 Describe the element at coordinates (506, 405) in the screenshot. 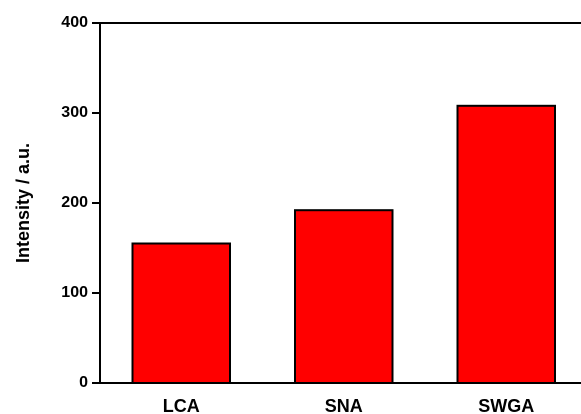

I see `x-tick-label: SWGA` at that location.